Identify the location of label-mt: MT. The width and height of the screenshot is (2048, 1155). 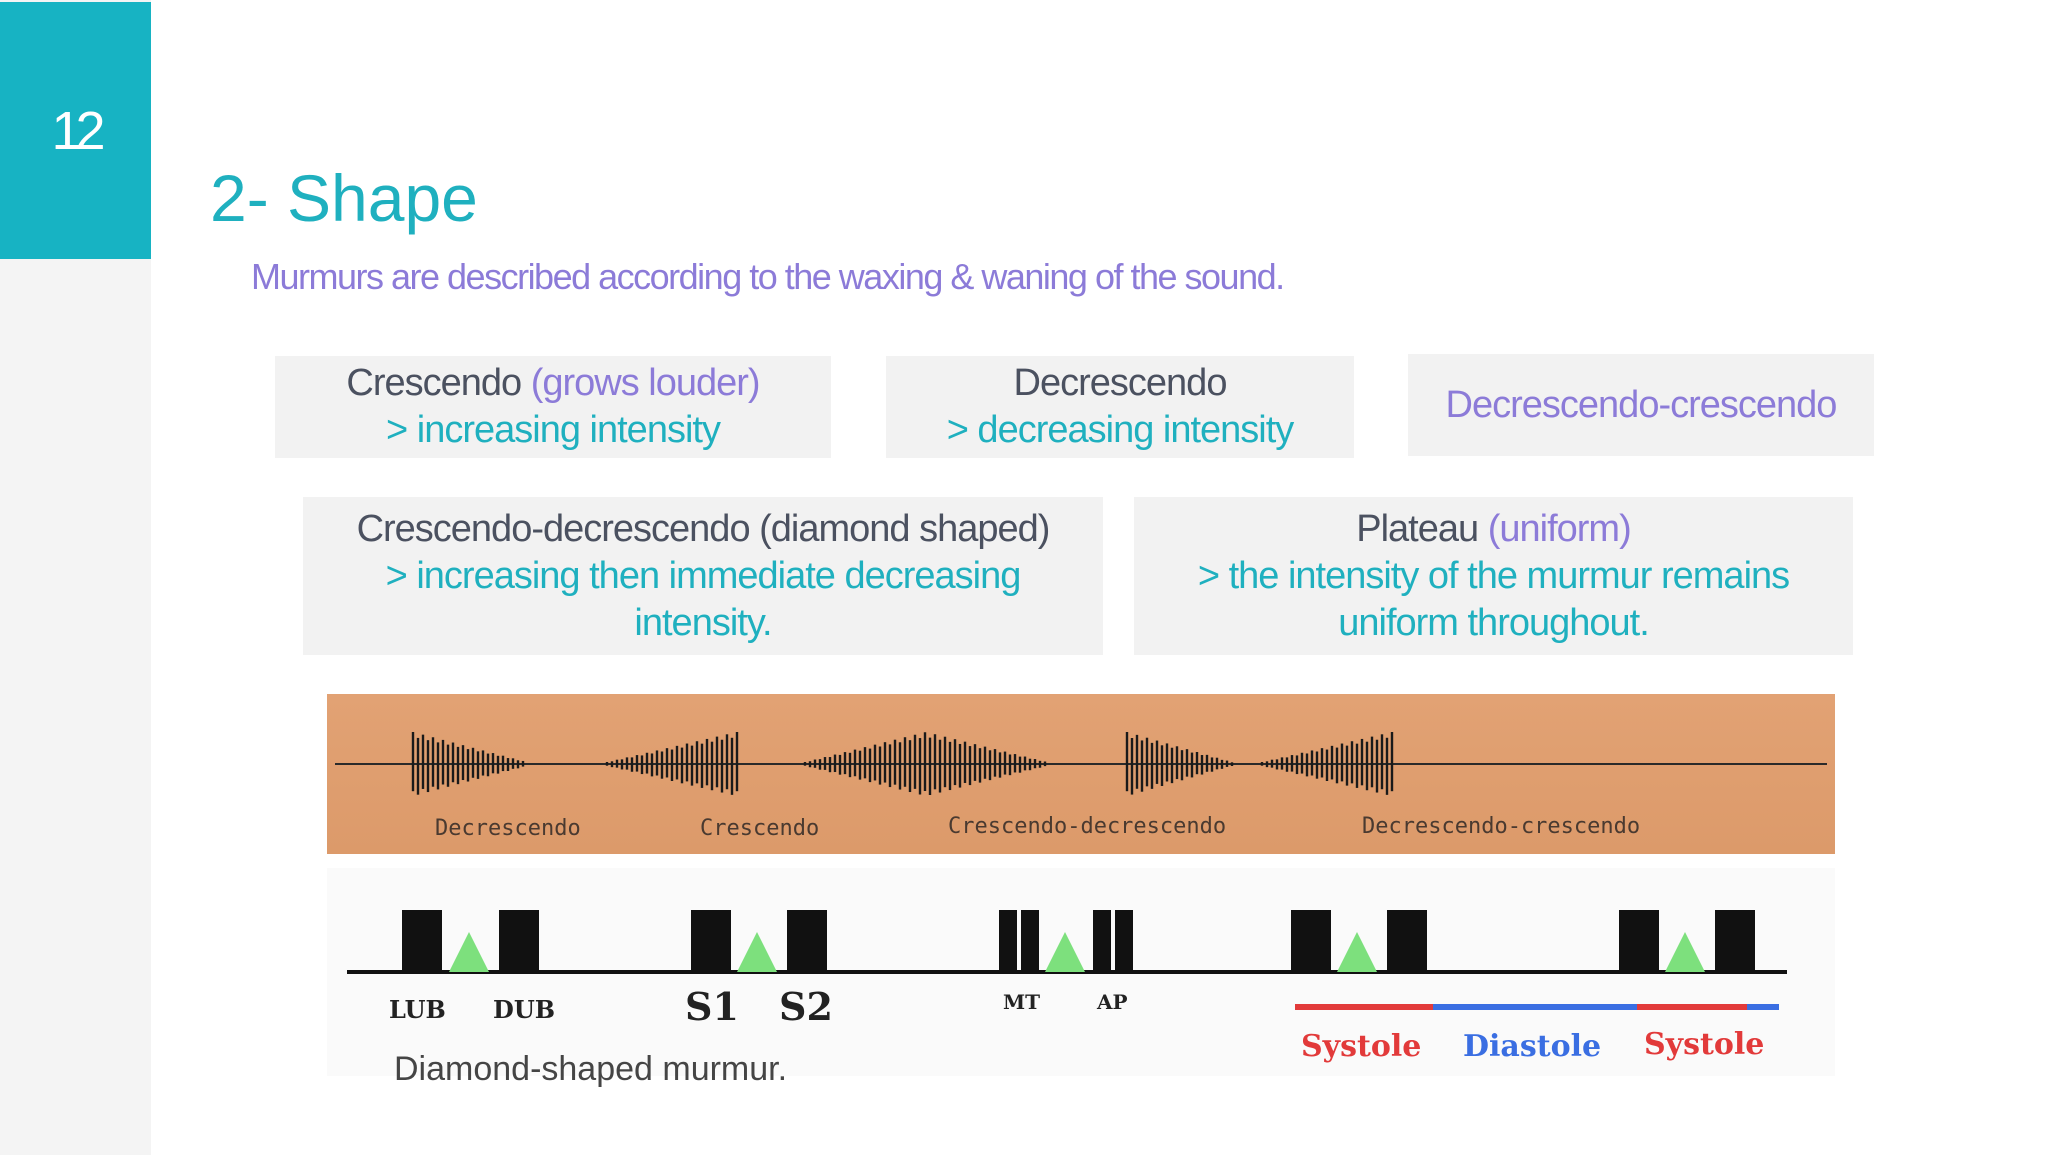
(1021, 1002).